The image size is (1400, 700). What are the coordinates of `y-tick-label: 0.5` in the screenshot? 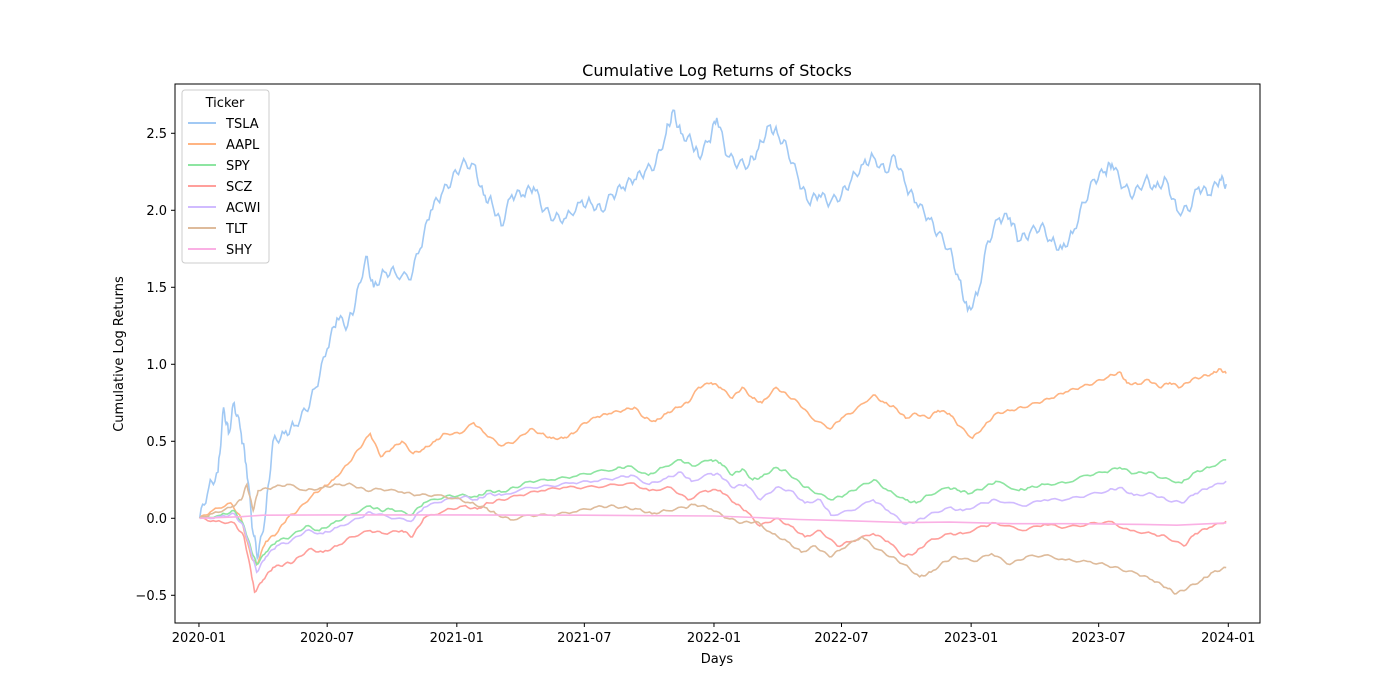 It's located at (156, 442).